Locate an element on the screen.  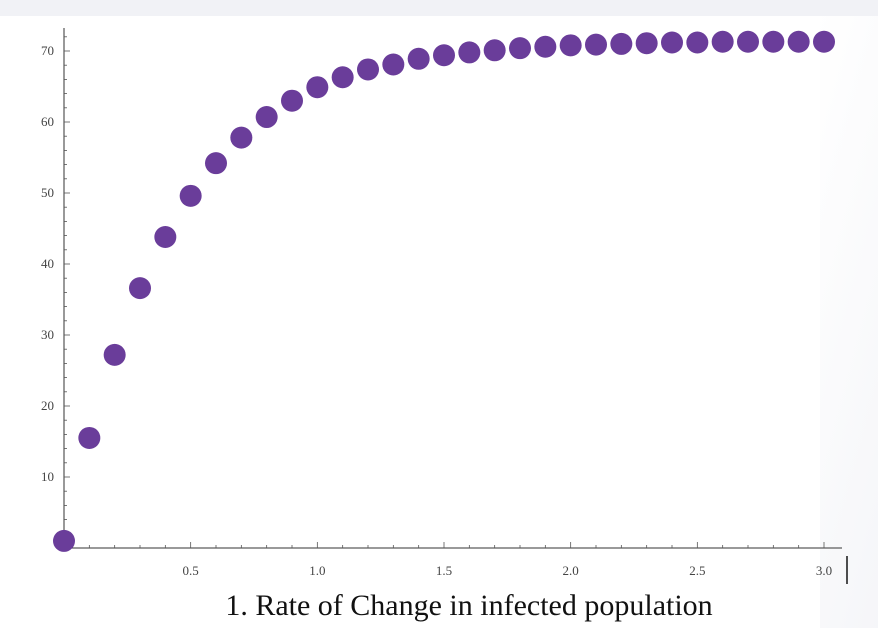
x-tick-label: 2.0 is located at coordinates (571, 570).